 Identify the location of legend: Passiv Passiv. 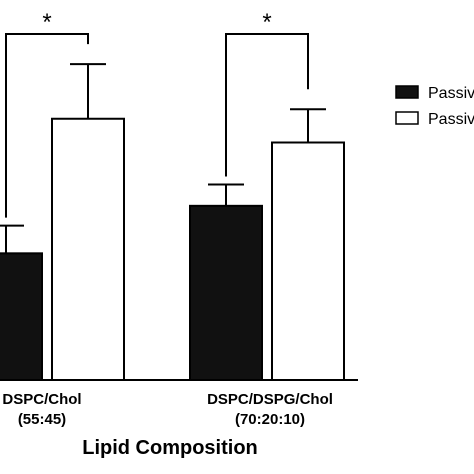
(434, 106).